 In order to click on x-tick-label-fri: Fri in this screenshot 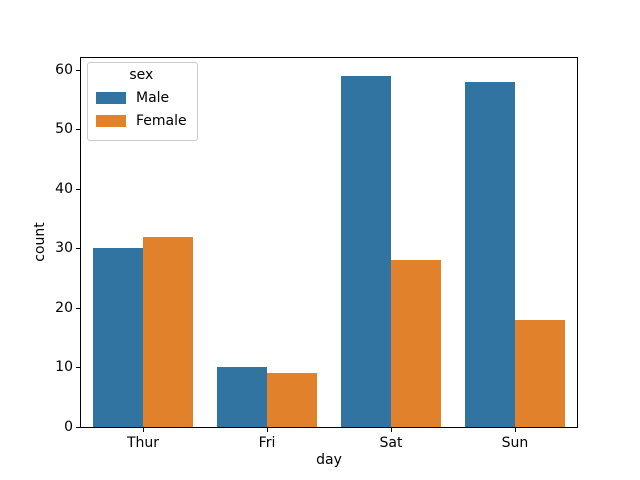, I will do `click(267, 443)`.